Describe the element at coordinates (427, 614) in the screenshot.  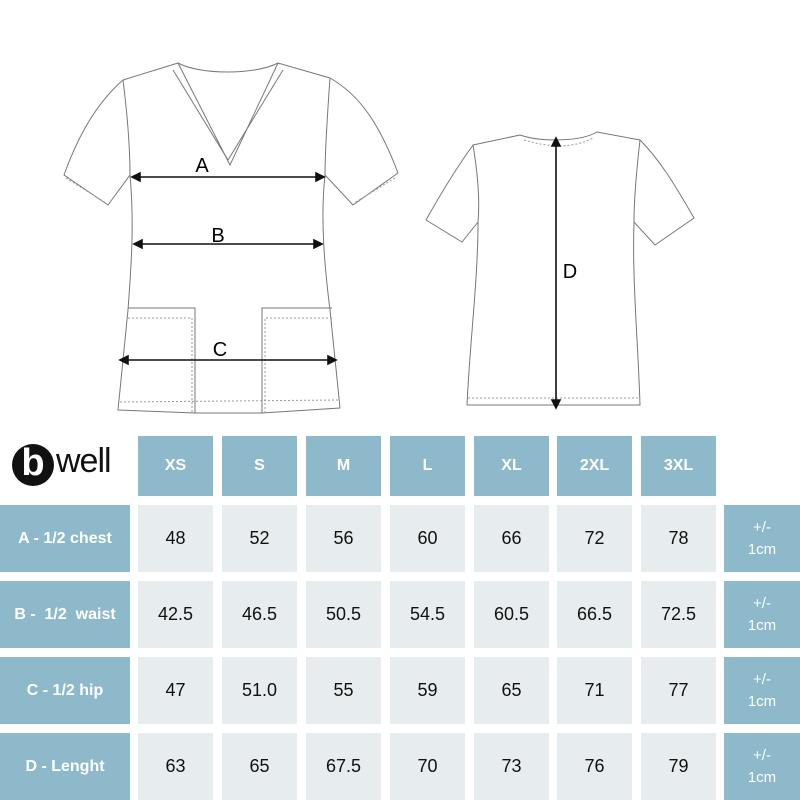
I see `table-cell: 54.5` at that location.